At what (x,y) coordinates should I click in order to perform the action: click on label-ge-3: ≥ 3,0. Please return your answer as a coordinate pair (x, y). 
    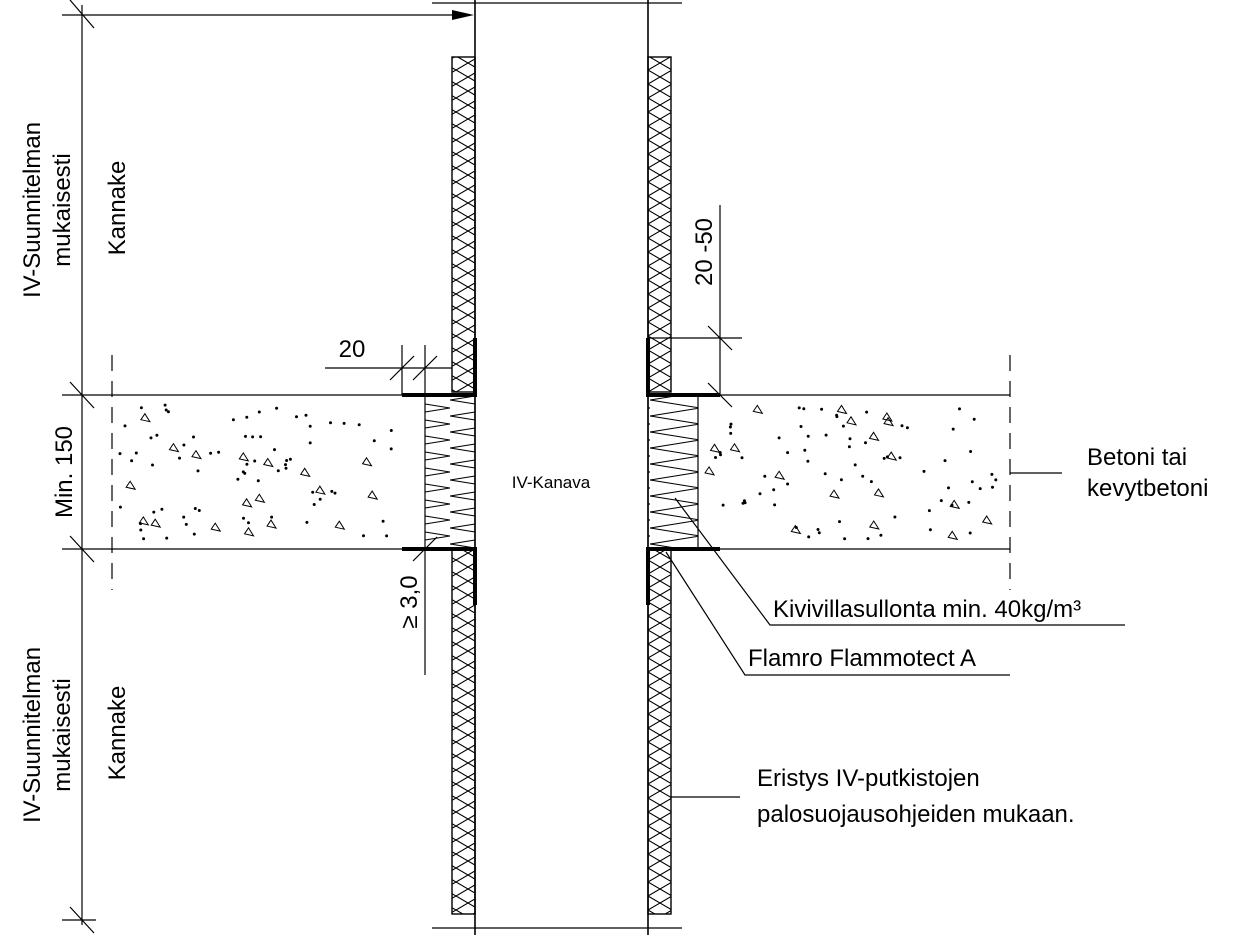
    Looking at the image, I should click on (409, 601).